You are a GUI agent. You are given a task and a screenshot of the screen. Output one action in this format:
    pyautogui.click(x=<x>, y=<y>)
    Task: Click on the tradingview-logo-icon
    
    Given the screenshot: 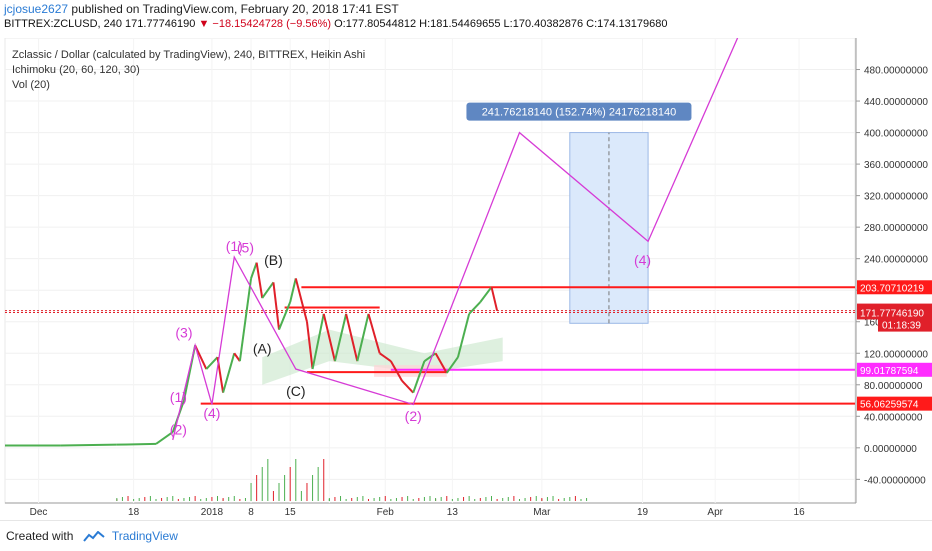 What is the action you would take?
    pyautogui.click(x=93, y=536)
    